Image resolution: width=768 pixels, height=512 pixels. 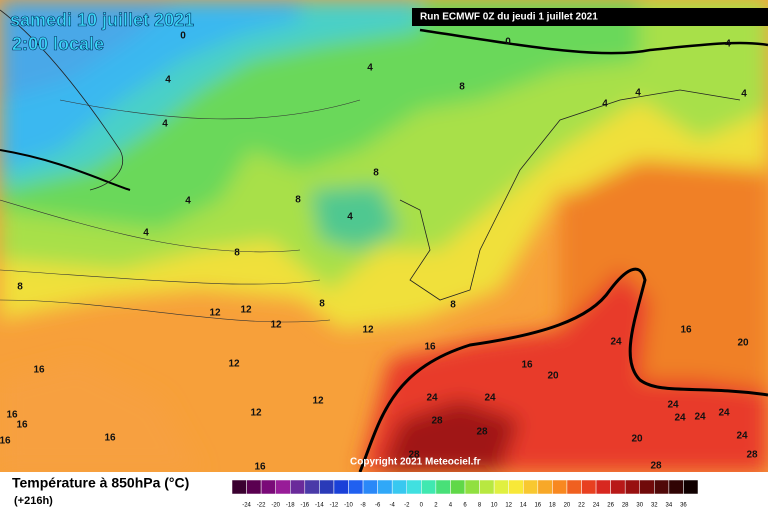 What do you see at coordinates (590, 17) in the screenshot?
I see `run-box` at bounding box center [590, 17].